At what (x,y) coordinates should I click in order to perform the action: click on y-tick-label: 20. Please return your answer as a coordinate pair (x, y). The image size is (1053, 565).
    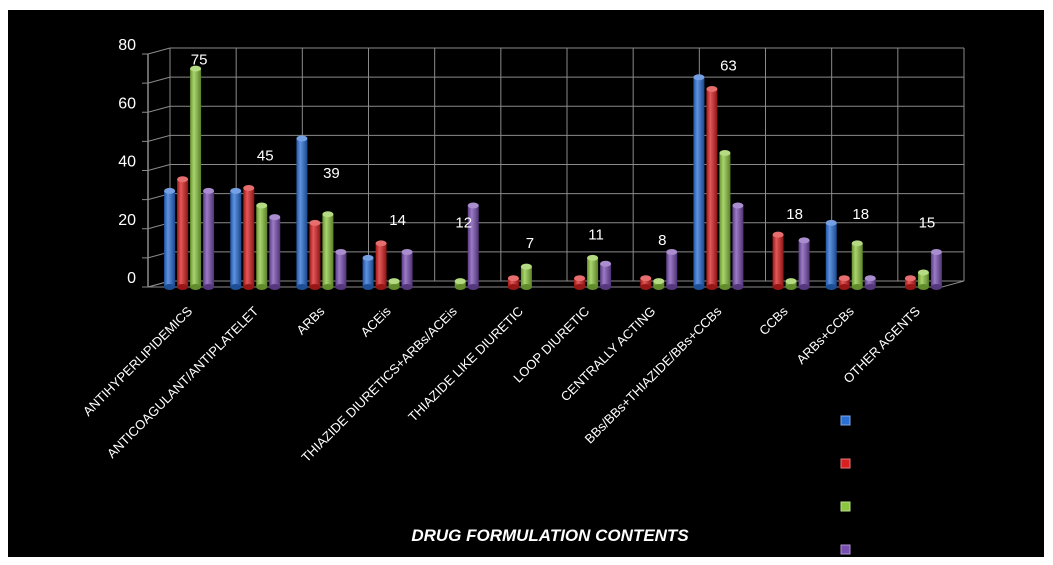
    Looking at the image, I should click on (127, 220).